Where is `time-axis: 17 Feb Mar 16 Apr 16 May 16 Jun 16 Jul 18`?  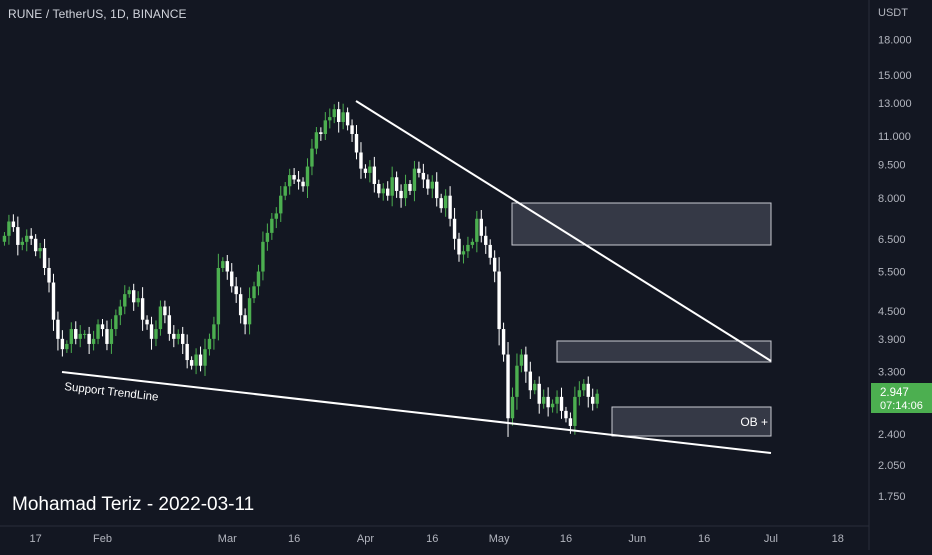 time-axis: 17 Feb Mar 16 Apr 16 May 16 Jun 16 Jul 18 is located at coordinates (437, 539).